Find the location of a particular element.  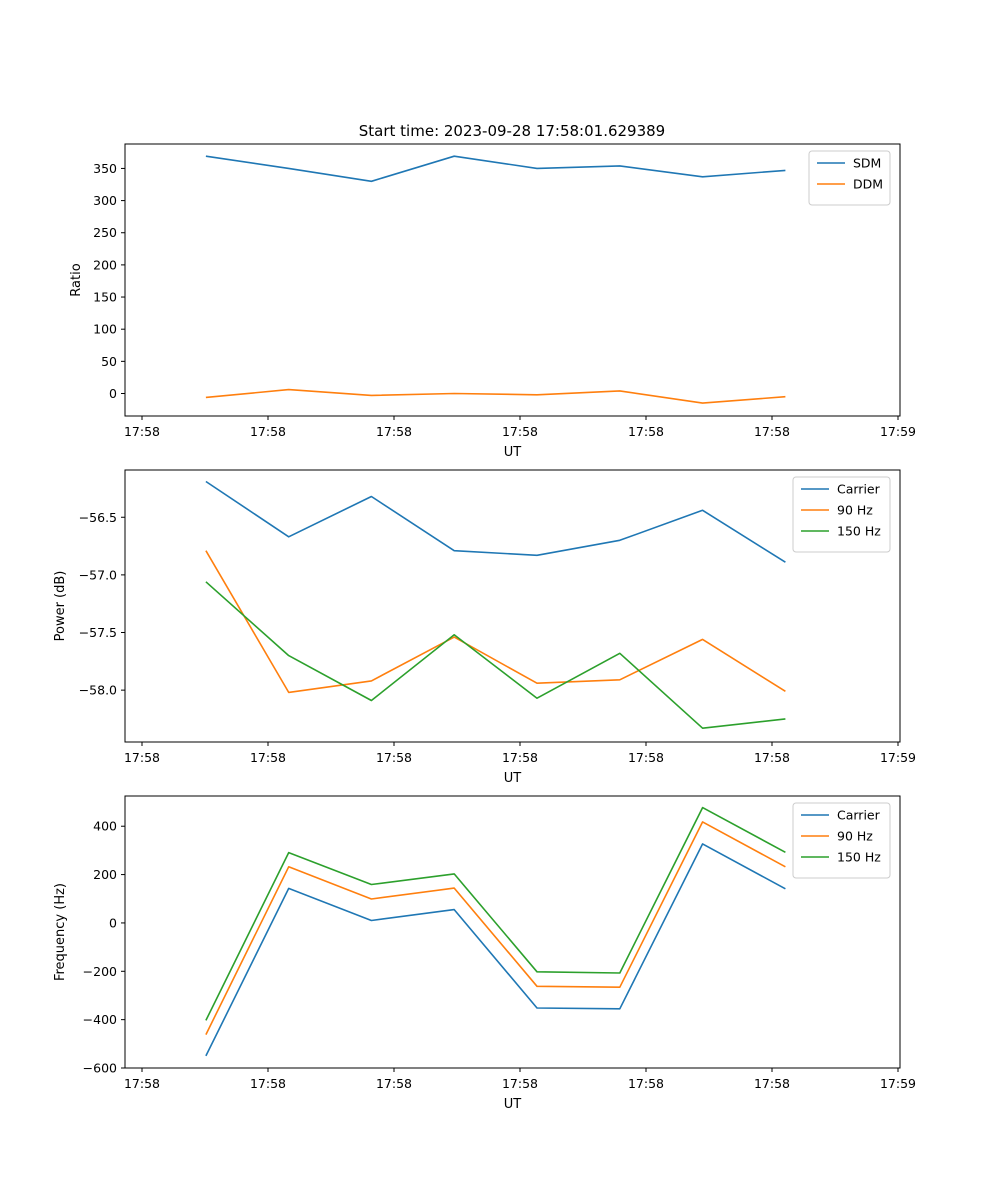

legend-label: DDM is located at coordinates (868, 184).